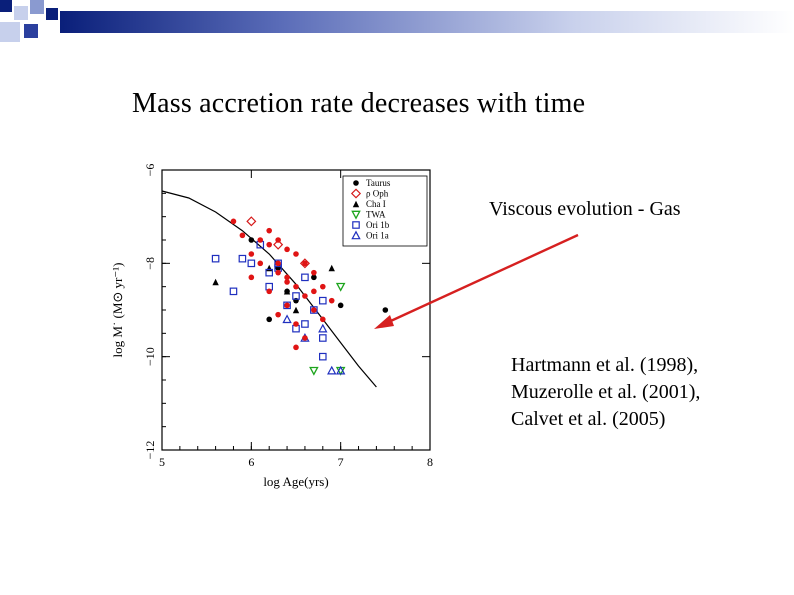  What do you see at coordinates (588, 419) in the screenshot?
I see `reference-line: Calvet et al. (2005)` at bounding box center [588, 419].